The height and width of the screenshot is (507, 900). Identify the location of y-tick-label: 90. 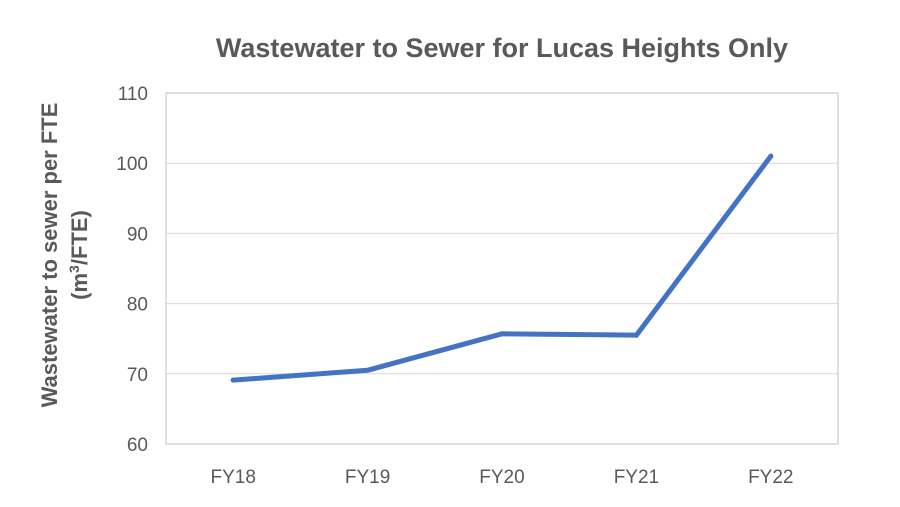
(137, 234).